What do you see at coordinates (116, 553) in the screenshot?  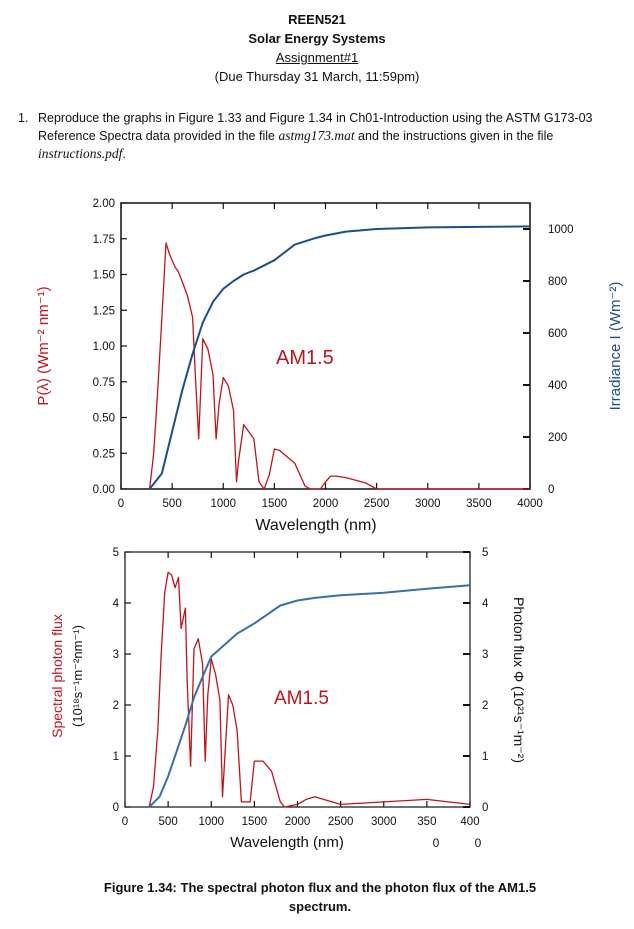 I see `y-tick-label-left: 5` at bounding box center [116, 553].